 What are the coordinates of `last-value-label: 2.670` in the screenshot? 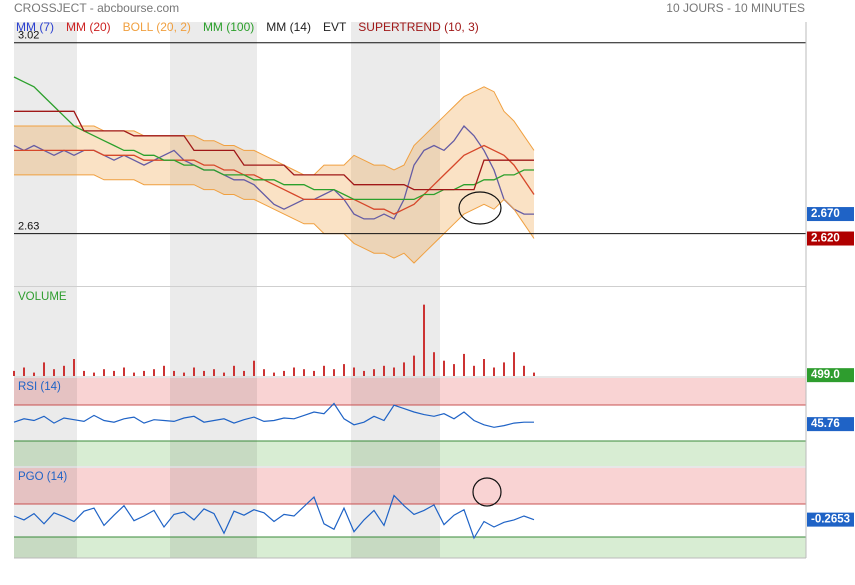 It's located at (825, 214).